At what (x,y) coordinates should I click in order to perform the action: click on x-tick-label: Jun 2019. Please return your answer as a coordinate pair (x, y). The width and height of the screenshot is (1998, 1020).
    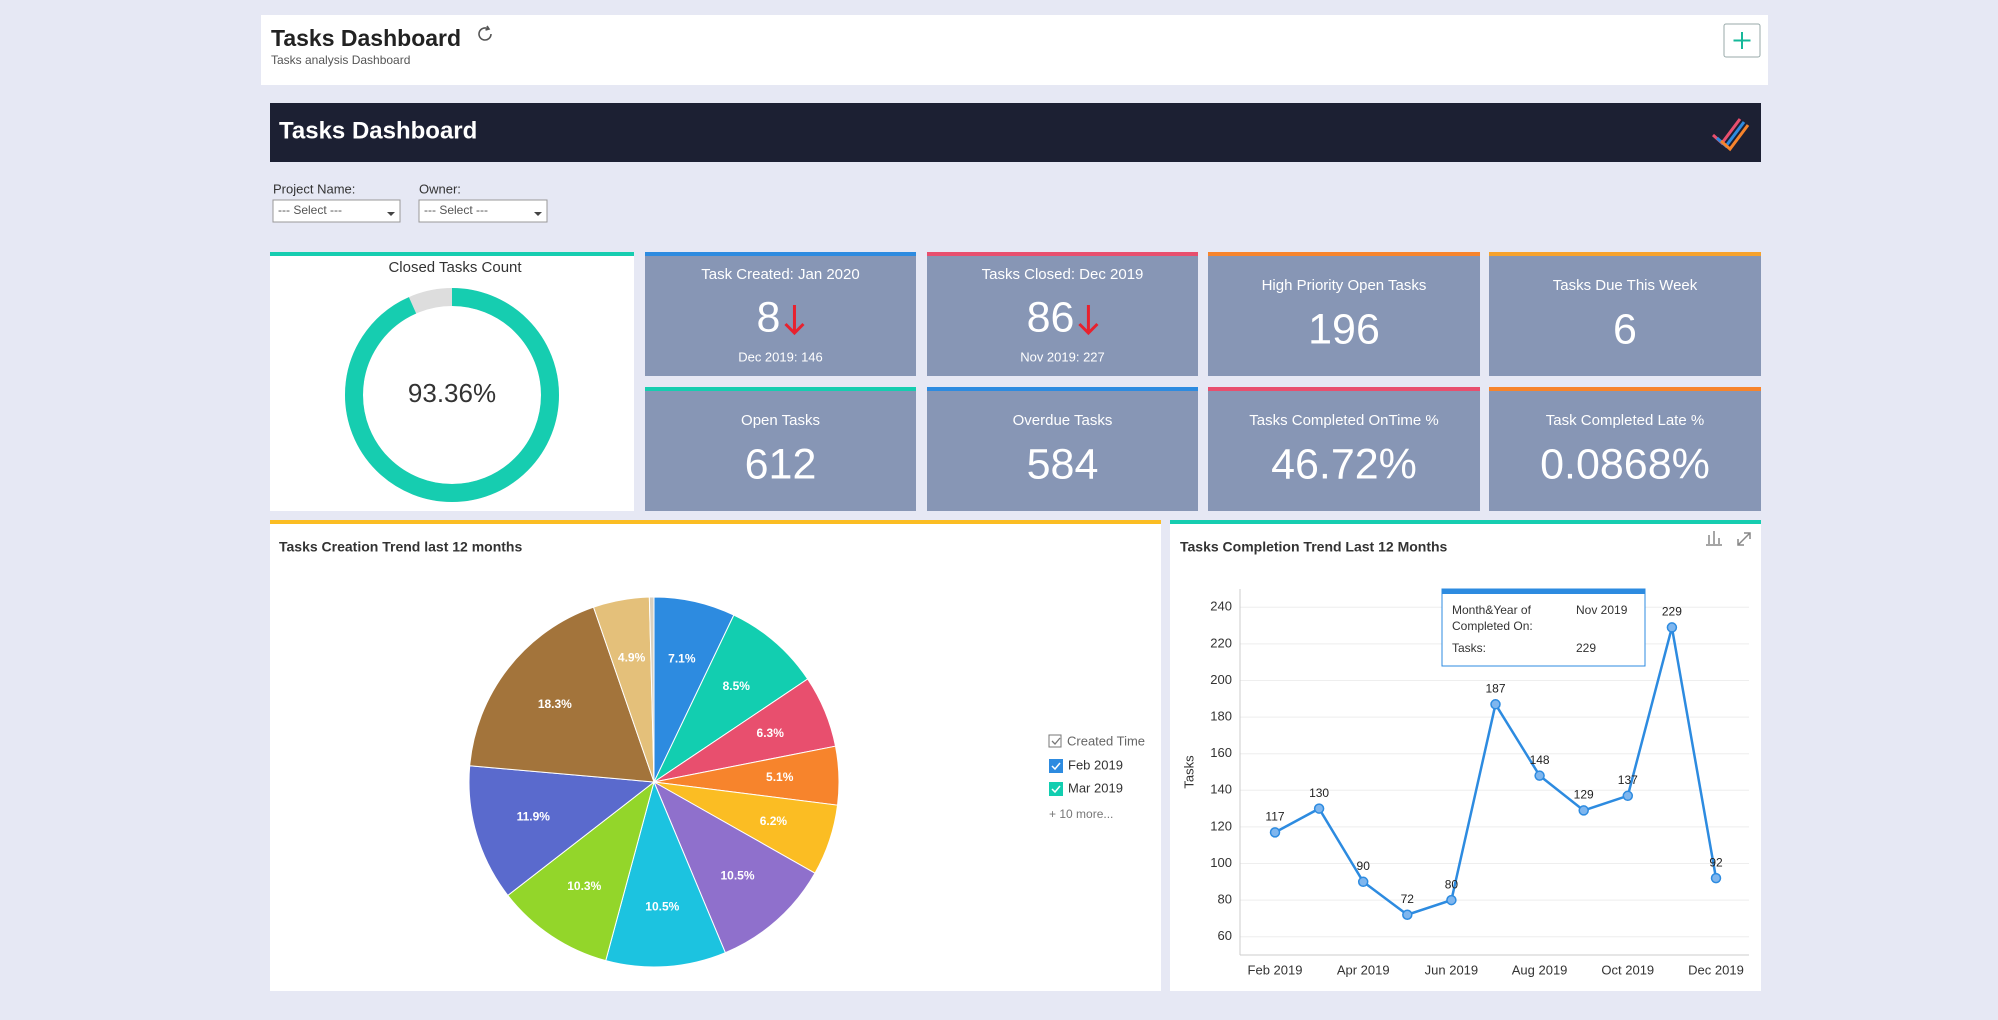
    Looking at the image, I should click on (1452, 969).